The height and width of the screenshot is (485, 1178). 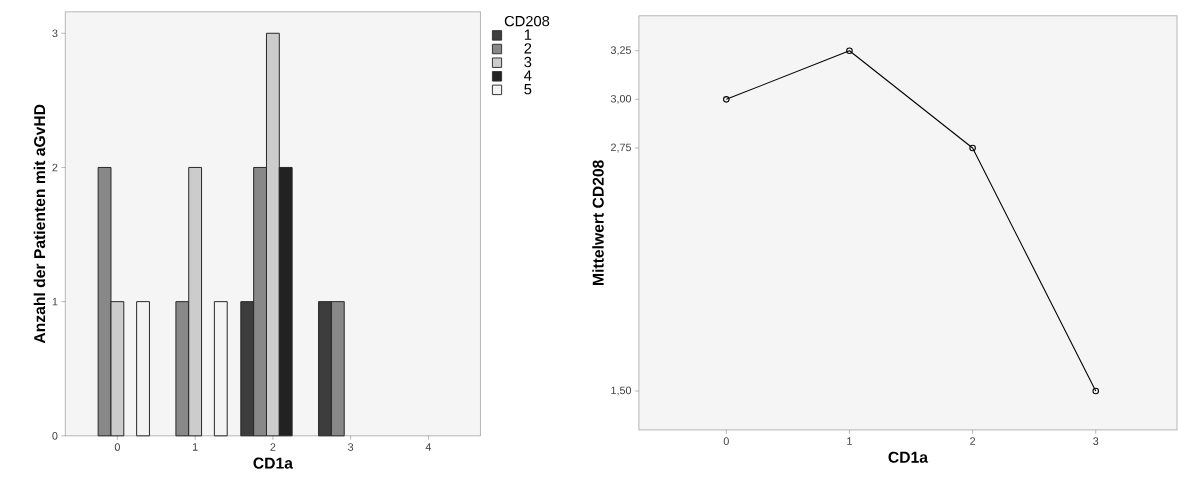 What do you see at coordinates (527, 21) in the screenshot?
I see `legend-title: CD208` at bounding box center [527, 21].